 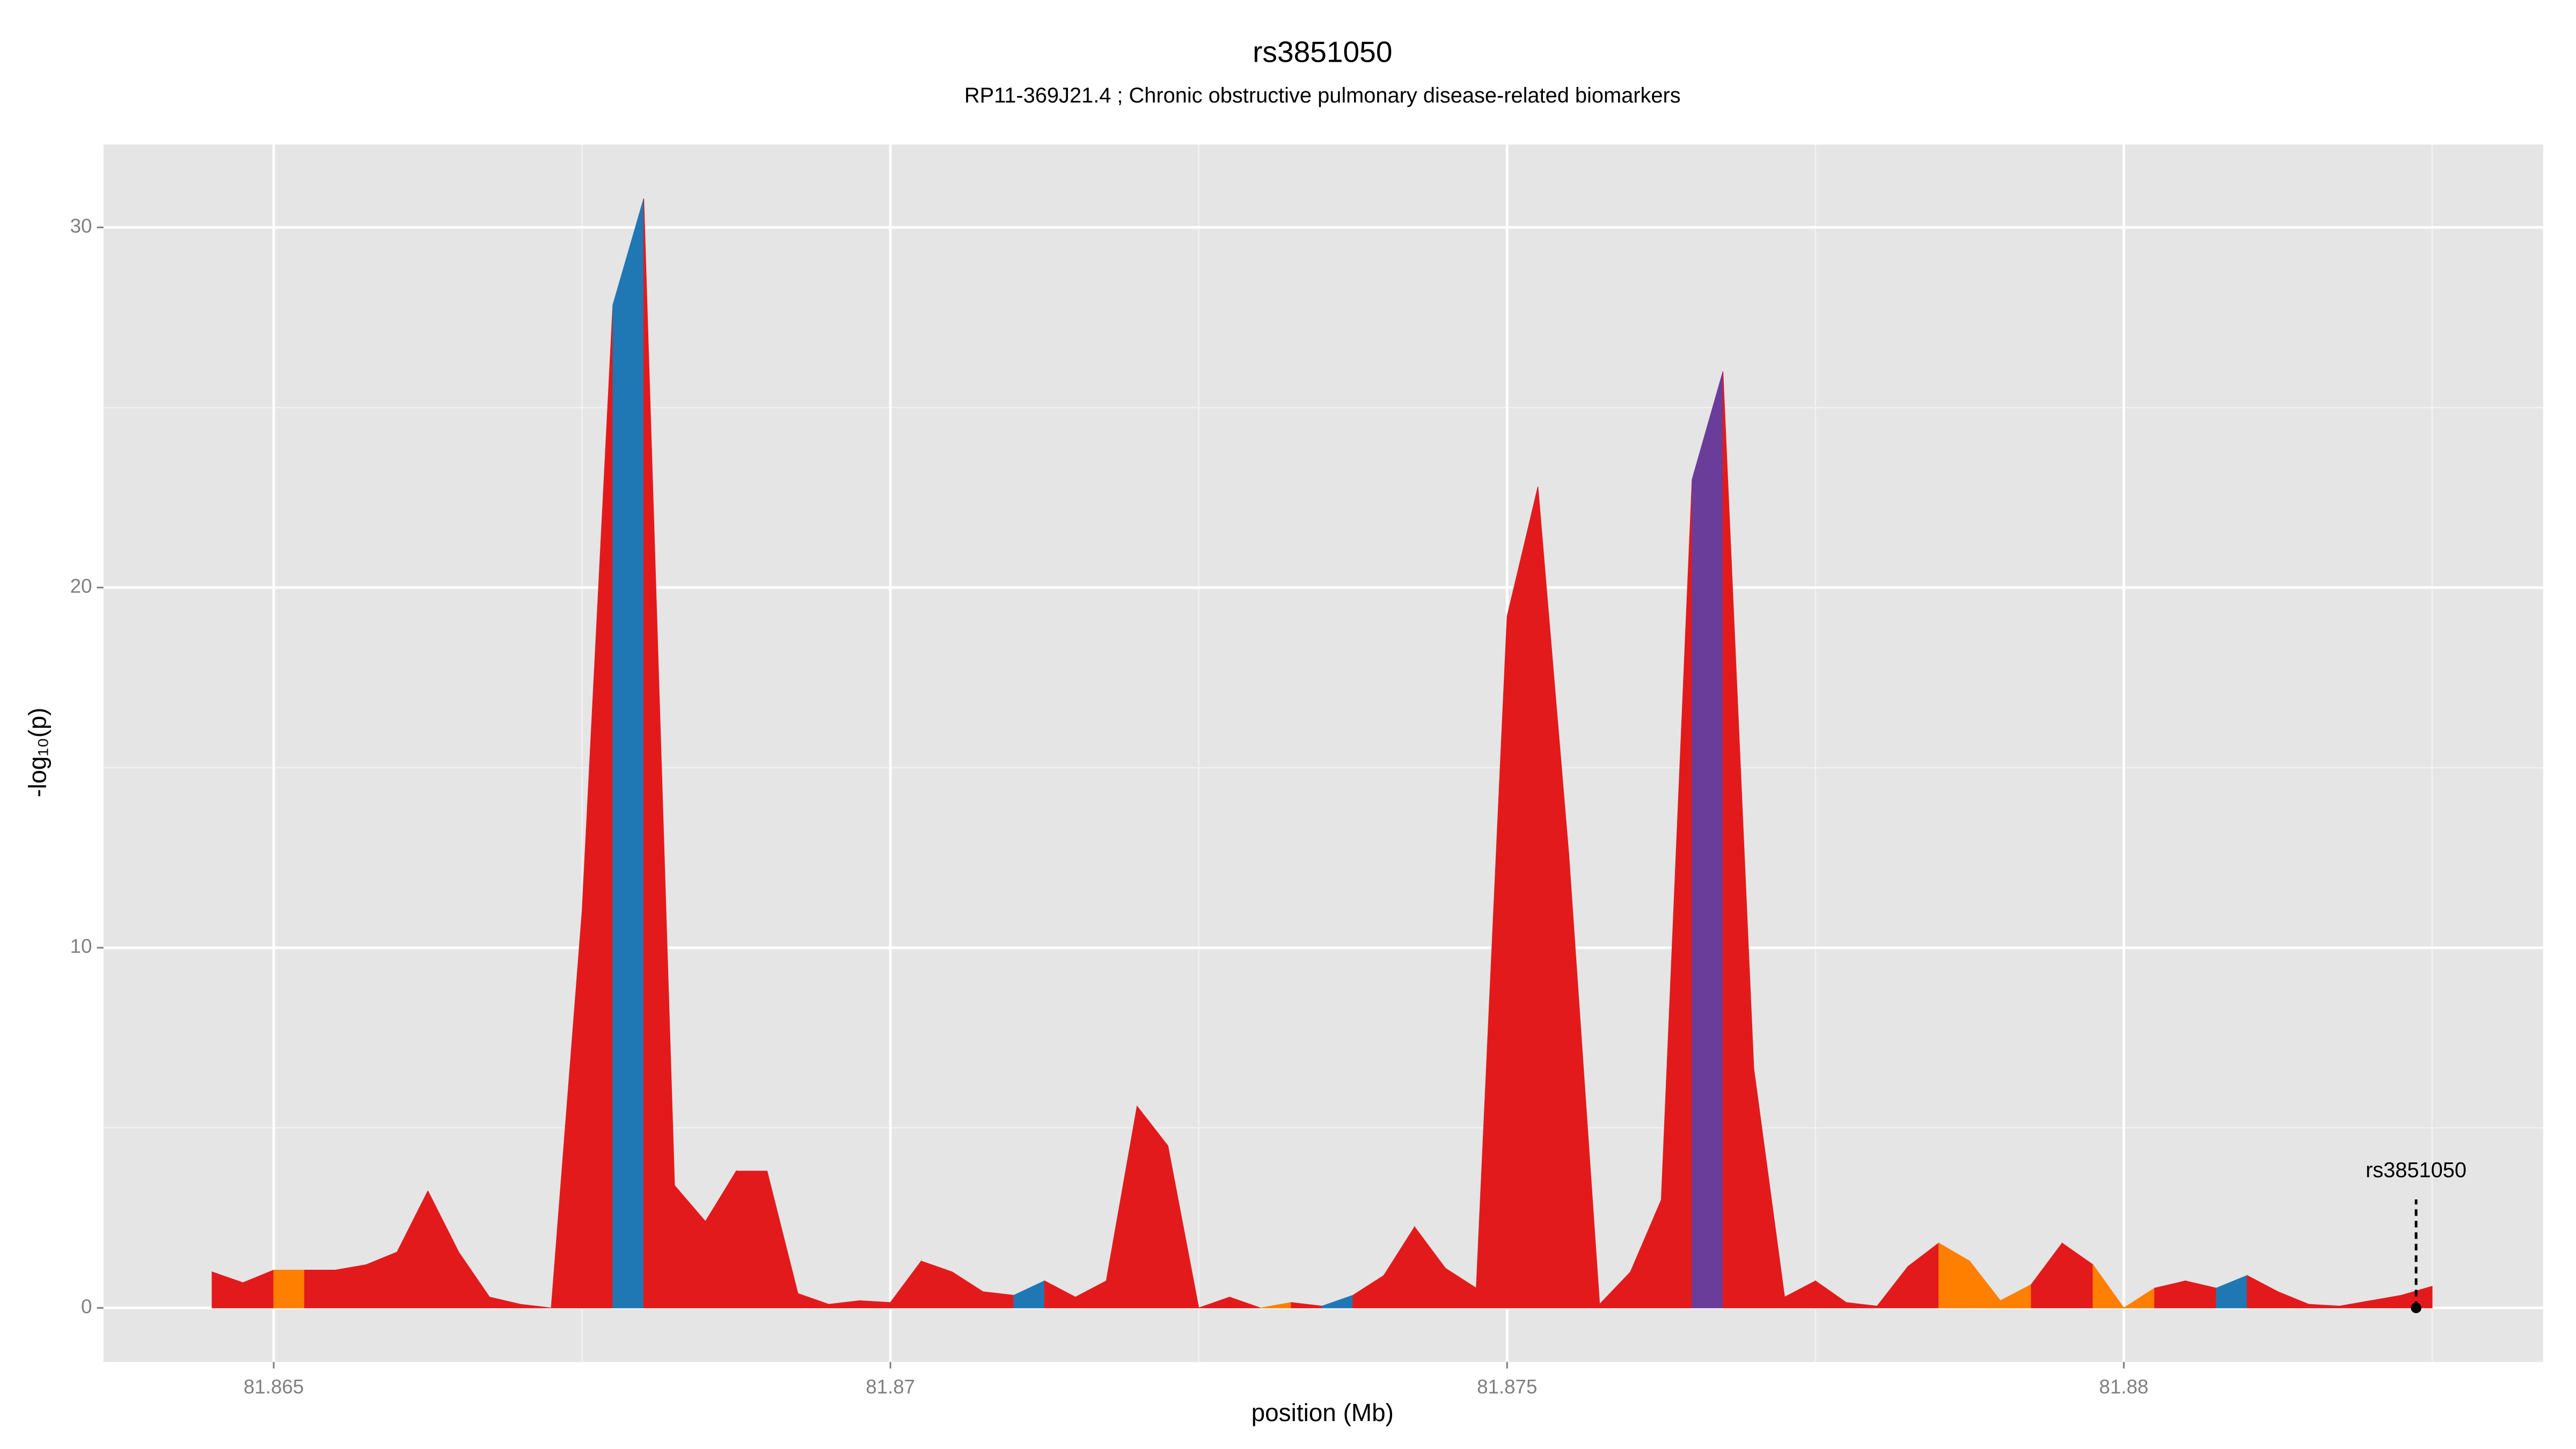 What do you see at coordinates (86, 1307) in the screenshot?
I see `y-tick-label: 0` at bounding box center [86, 1307].